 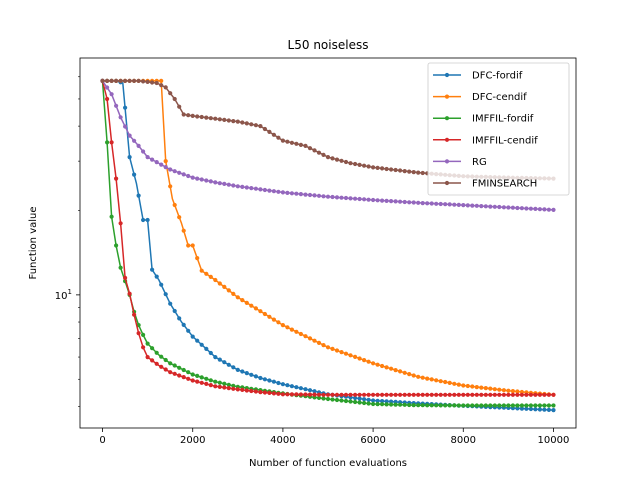 I want to click on legend-label: IMFFIL-cendif, so click(x=505, y=140).